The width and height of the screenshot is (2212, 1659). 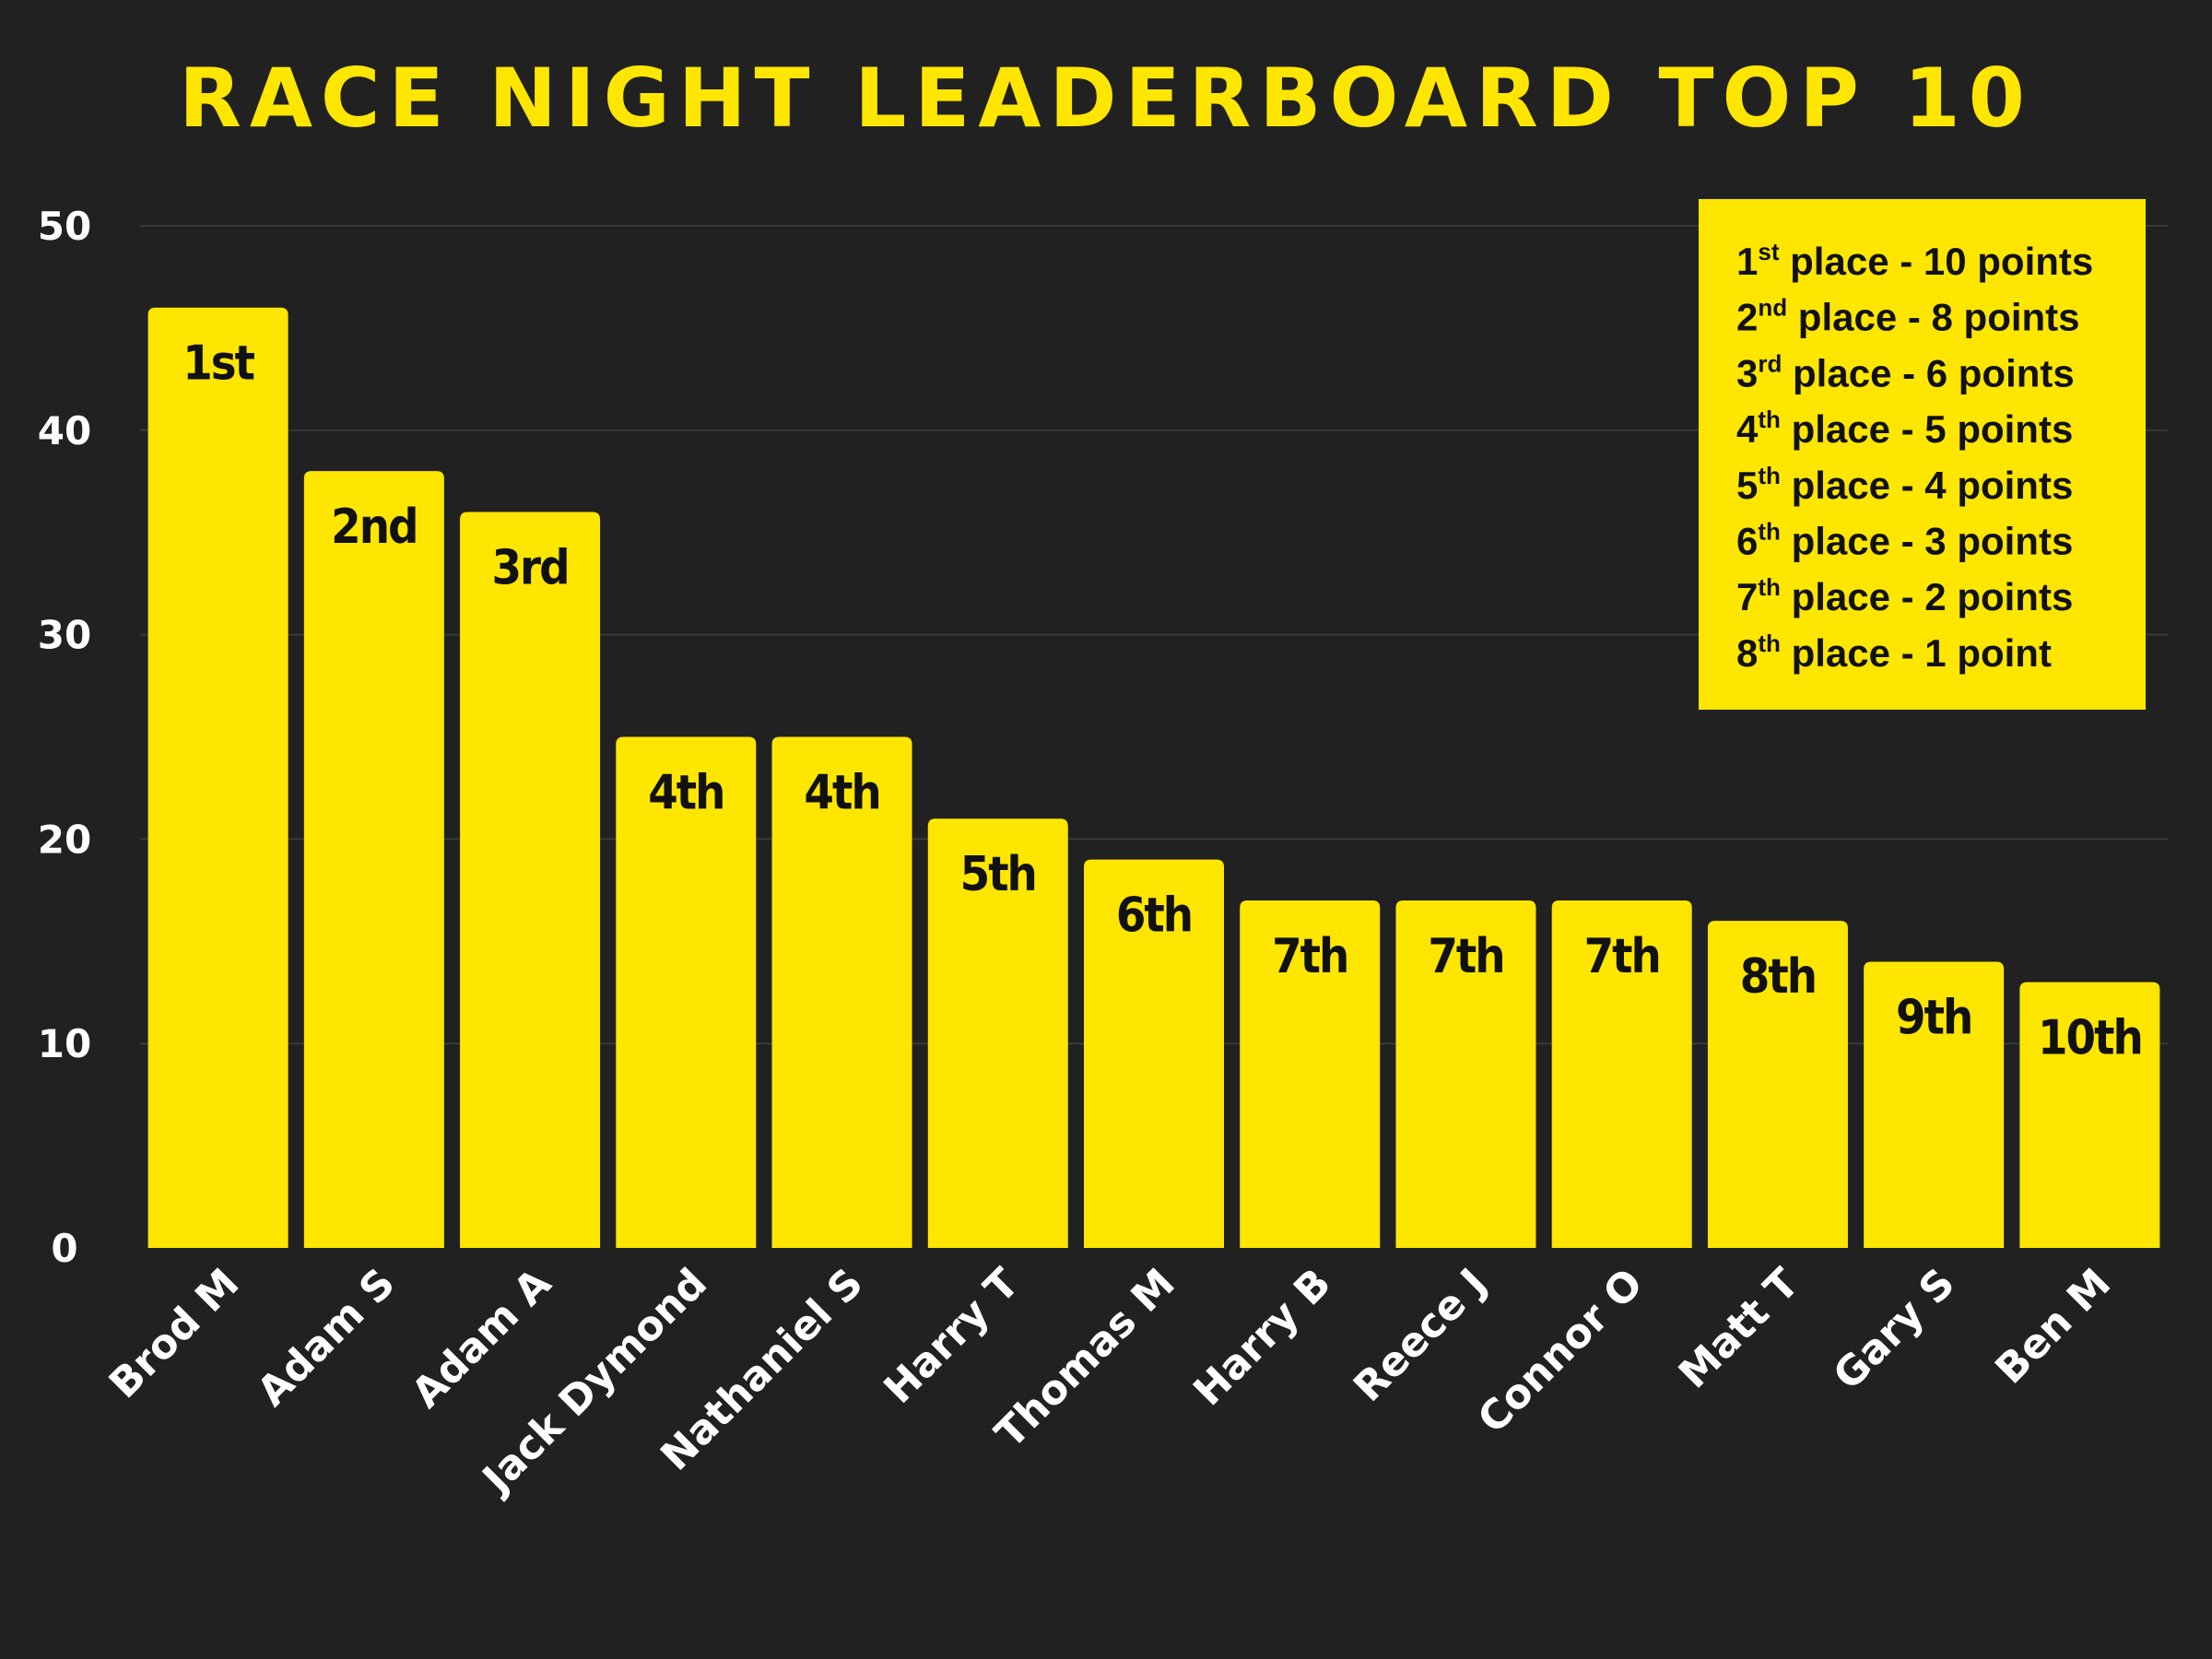 What do you see at coordinates (327, 1338) in the screenshot?
I see `x-tick-label: Adam S` at bounding box center [327, 1338].